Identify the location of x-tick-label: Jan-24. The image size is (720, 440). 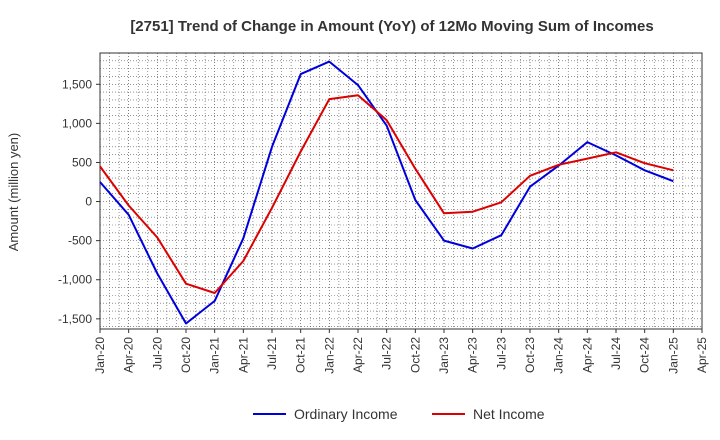
(559, 355).